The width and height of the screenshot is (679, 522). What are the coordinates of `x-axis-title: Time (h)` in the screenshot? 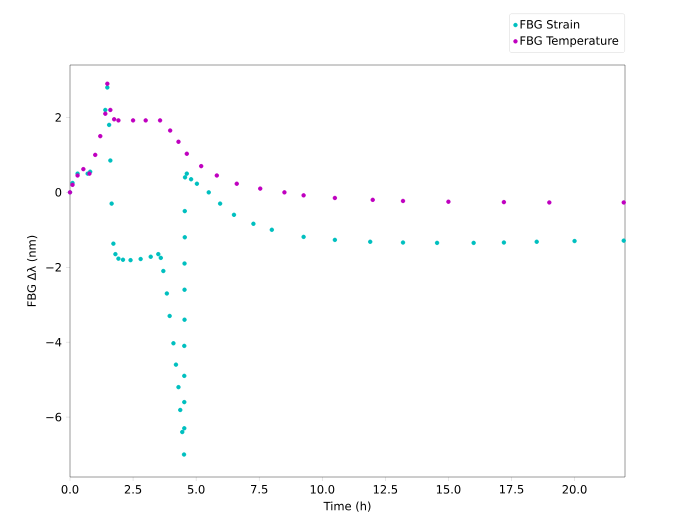 It's located at (347, 507).